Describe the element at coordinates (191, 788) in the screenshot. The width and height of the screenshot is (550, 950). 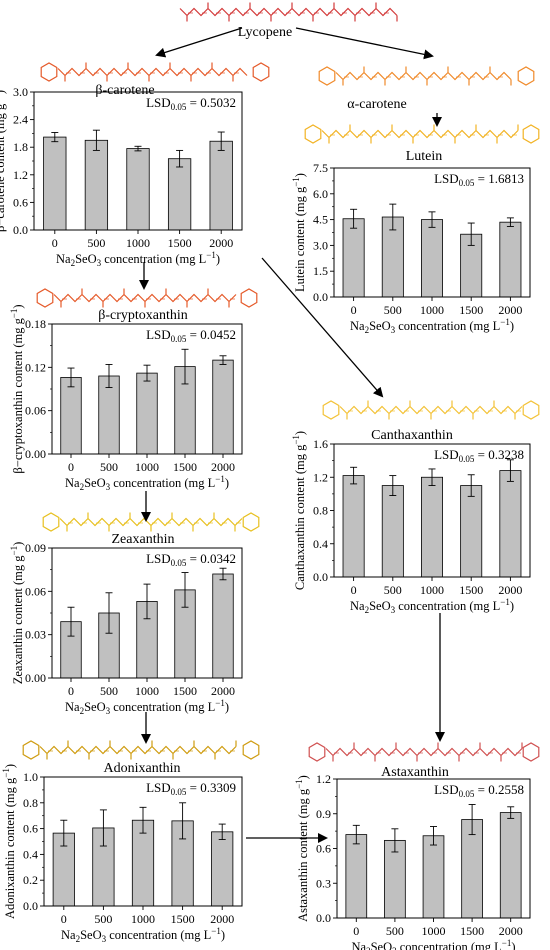
I see `lsd-annotation: LSD0.05 = 0.3309` at that location.